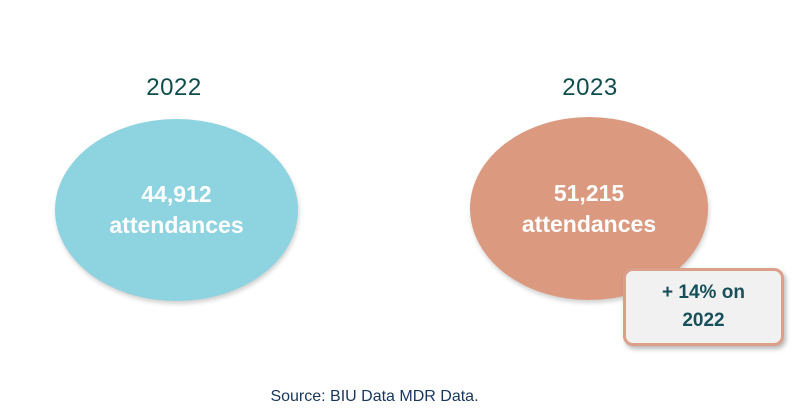  I want to click on attendance-count-2022: 44,912, so click(176, 194).